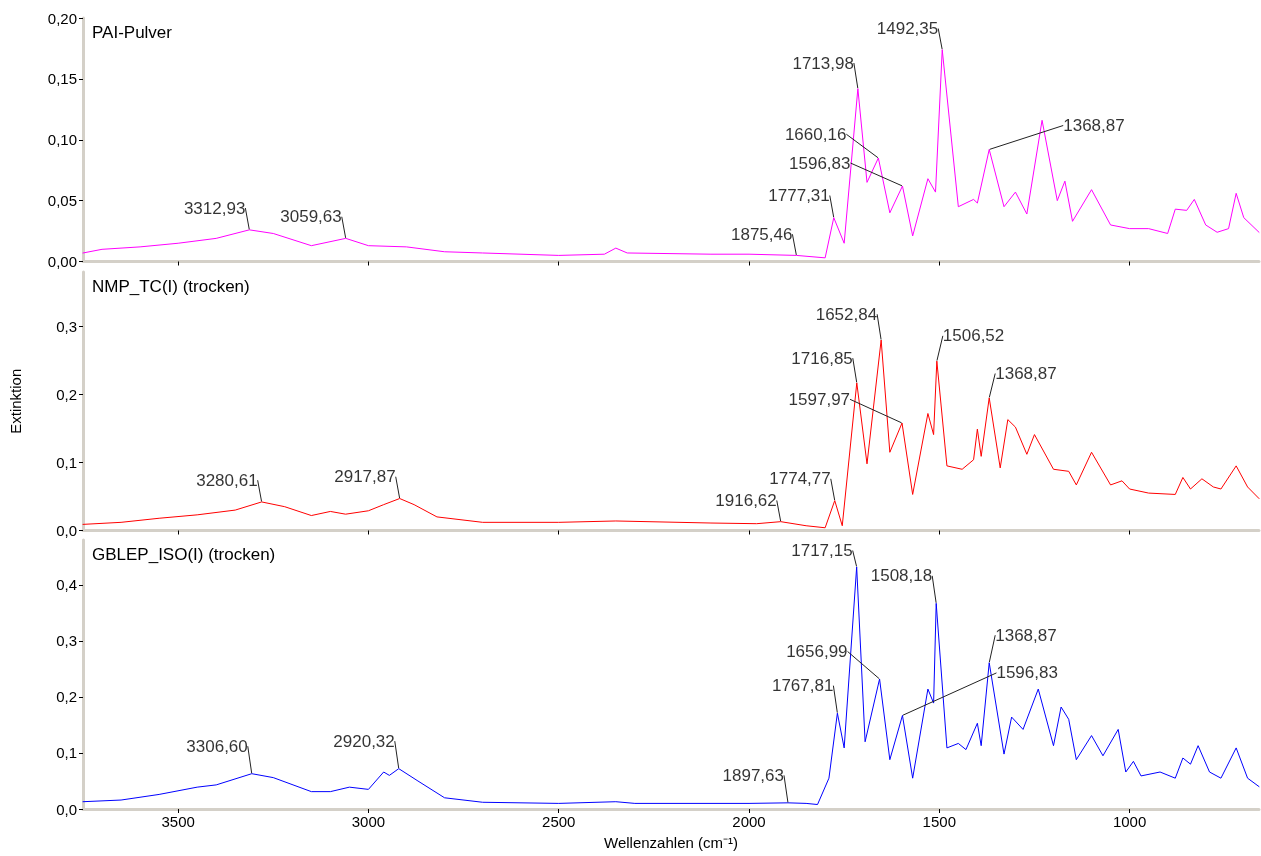 This screenshot has width=1261, height=856. What do you see at coordinates (746, 500) in the screenshot?
I see `annotation: 1916,62` at bounding box center [746, 500].